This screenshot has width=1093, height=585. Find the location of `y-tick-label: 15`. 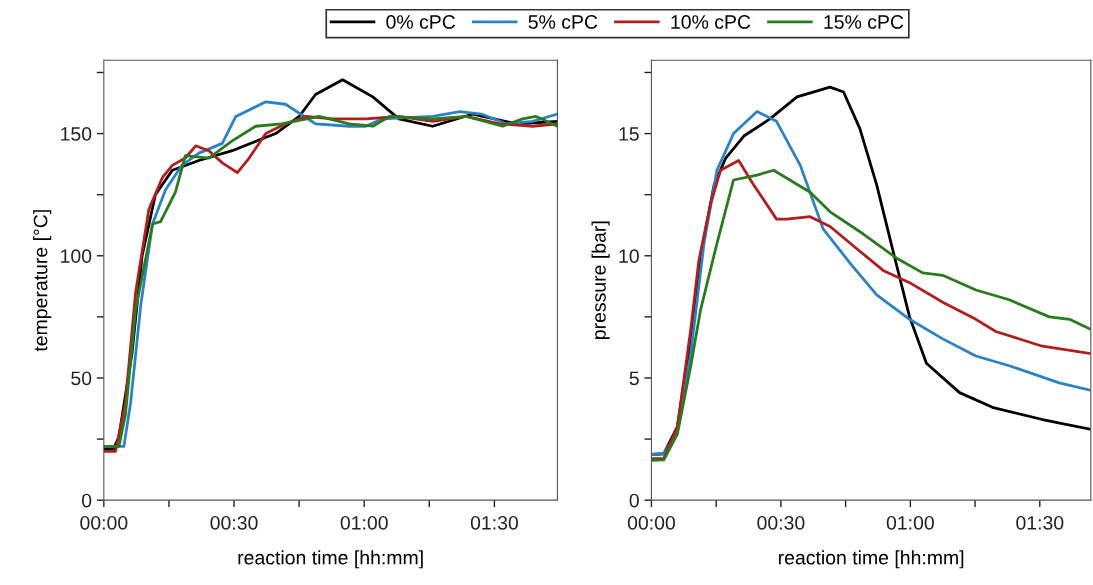

y-tick-label: 15 is located at coordinates (629, 134).